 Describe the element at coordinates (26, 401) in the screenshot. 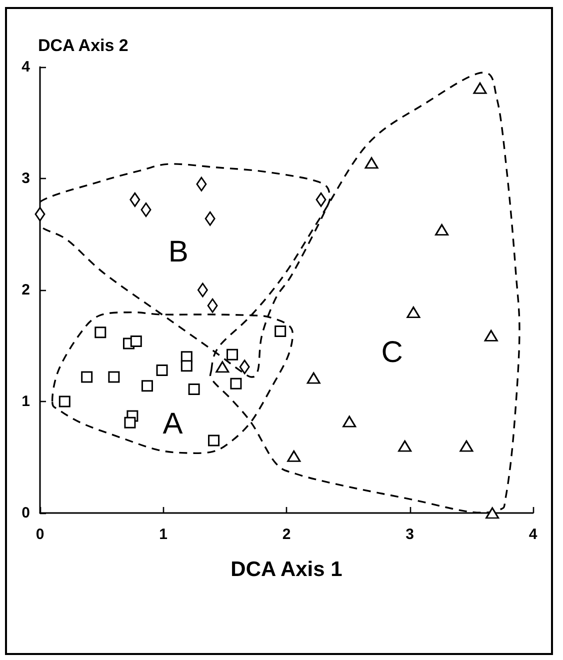

I see `y-tick-label: 1` at that location.